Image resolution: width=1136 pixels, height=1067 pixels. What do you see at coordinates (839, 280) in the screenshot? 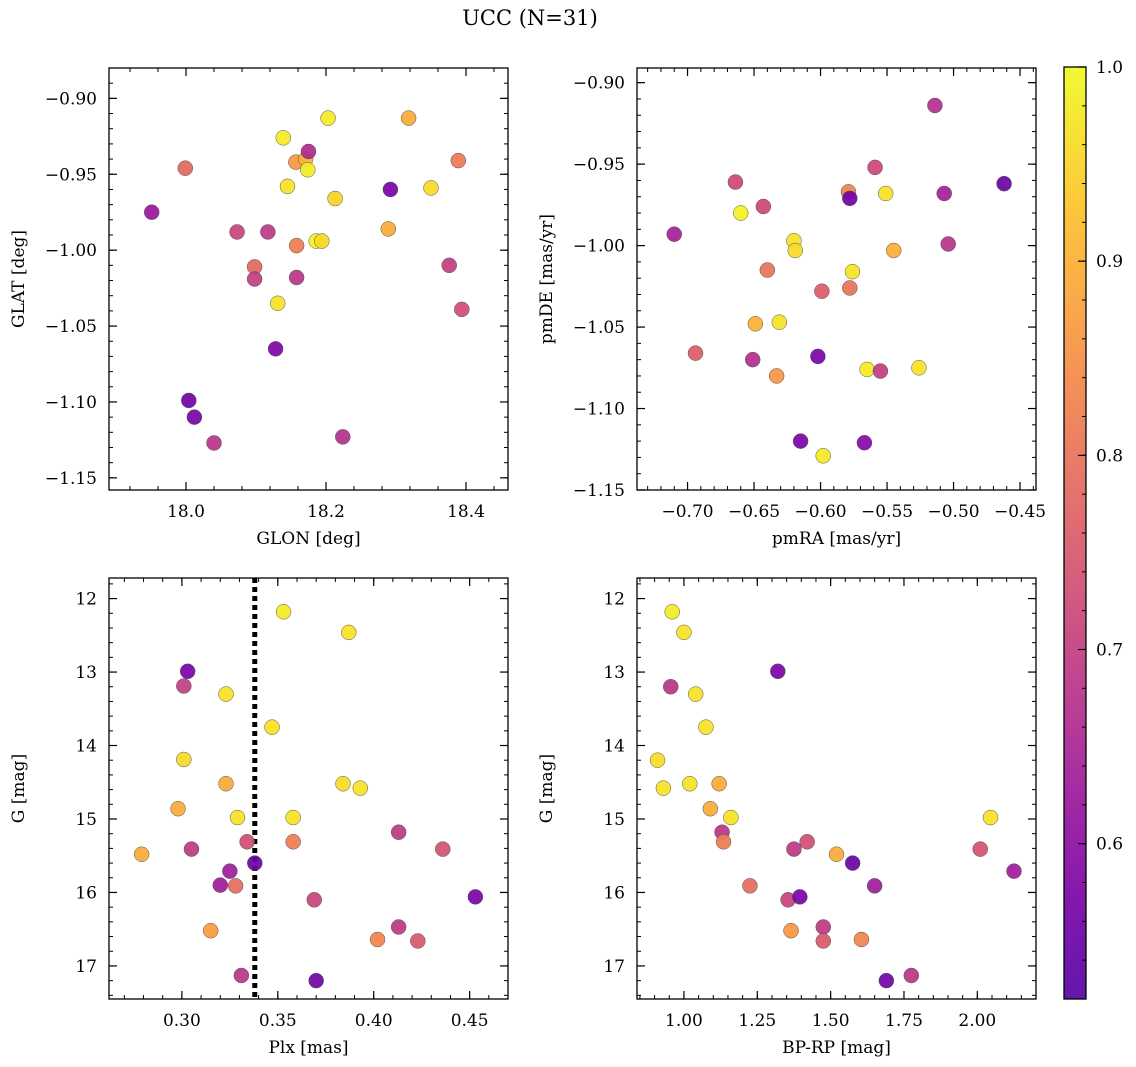
I see `points-pmra-pmde` at bounding box center [839, 280].